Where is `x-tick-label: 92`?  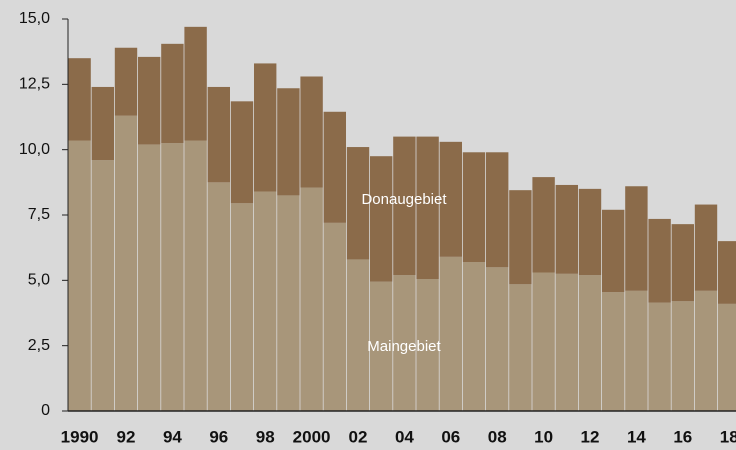 x-tick-label: 92 is located at coordinates (126, 436).